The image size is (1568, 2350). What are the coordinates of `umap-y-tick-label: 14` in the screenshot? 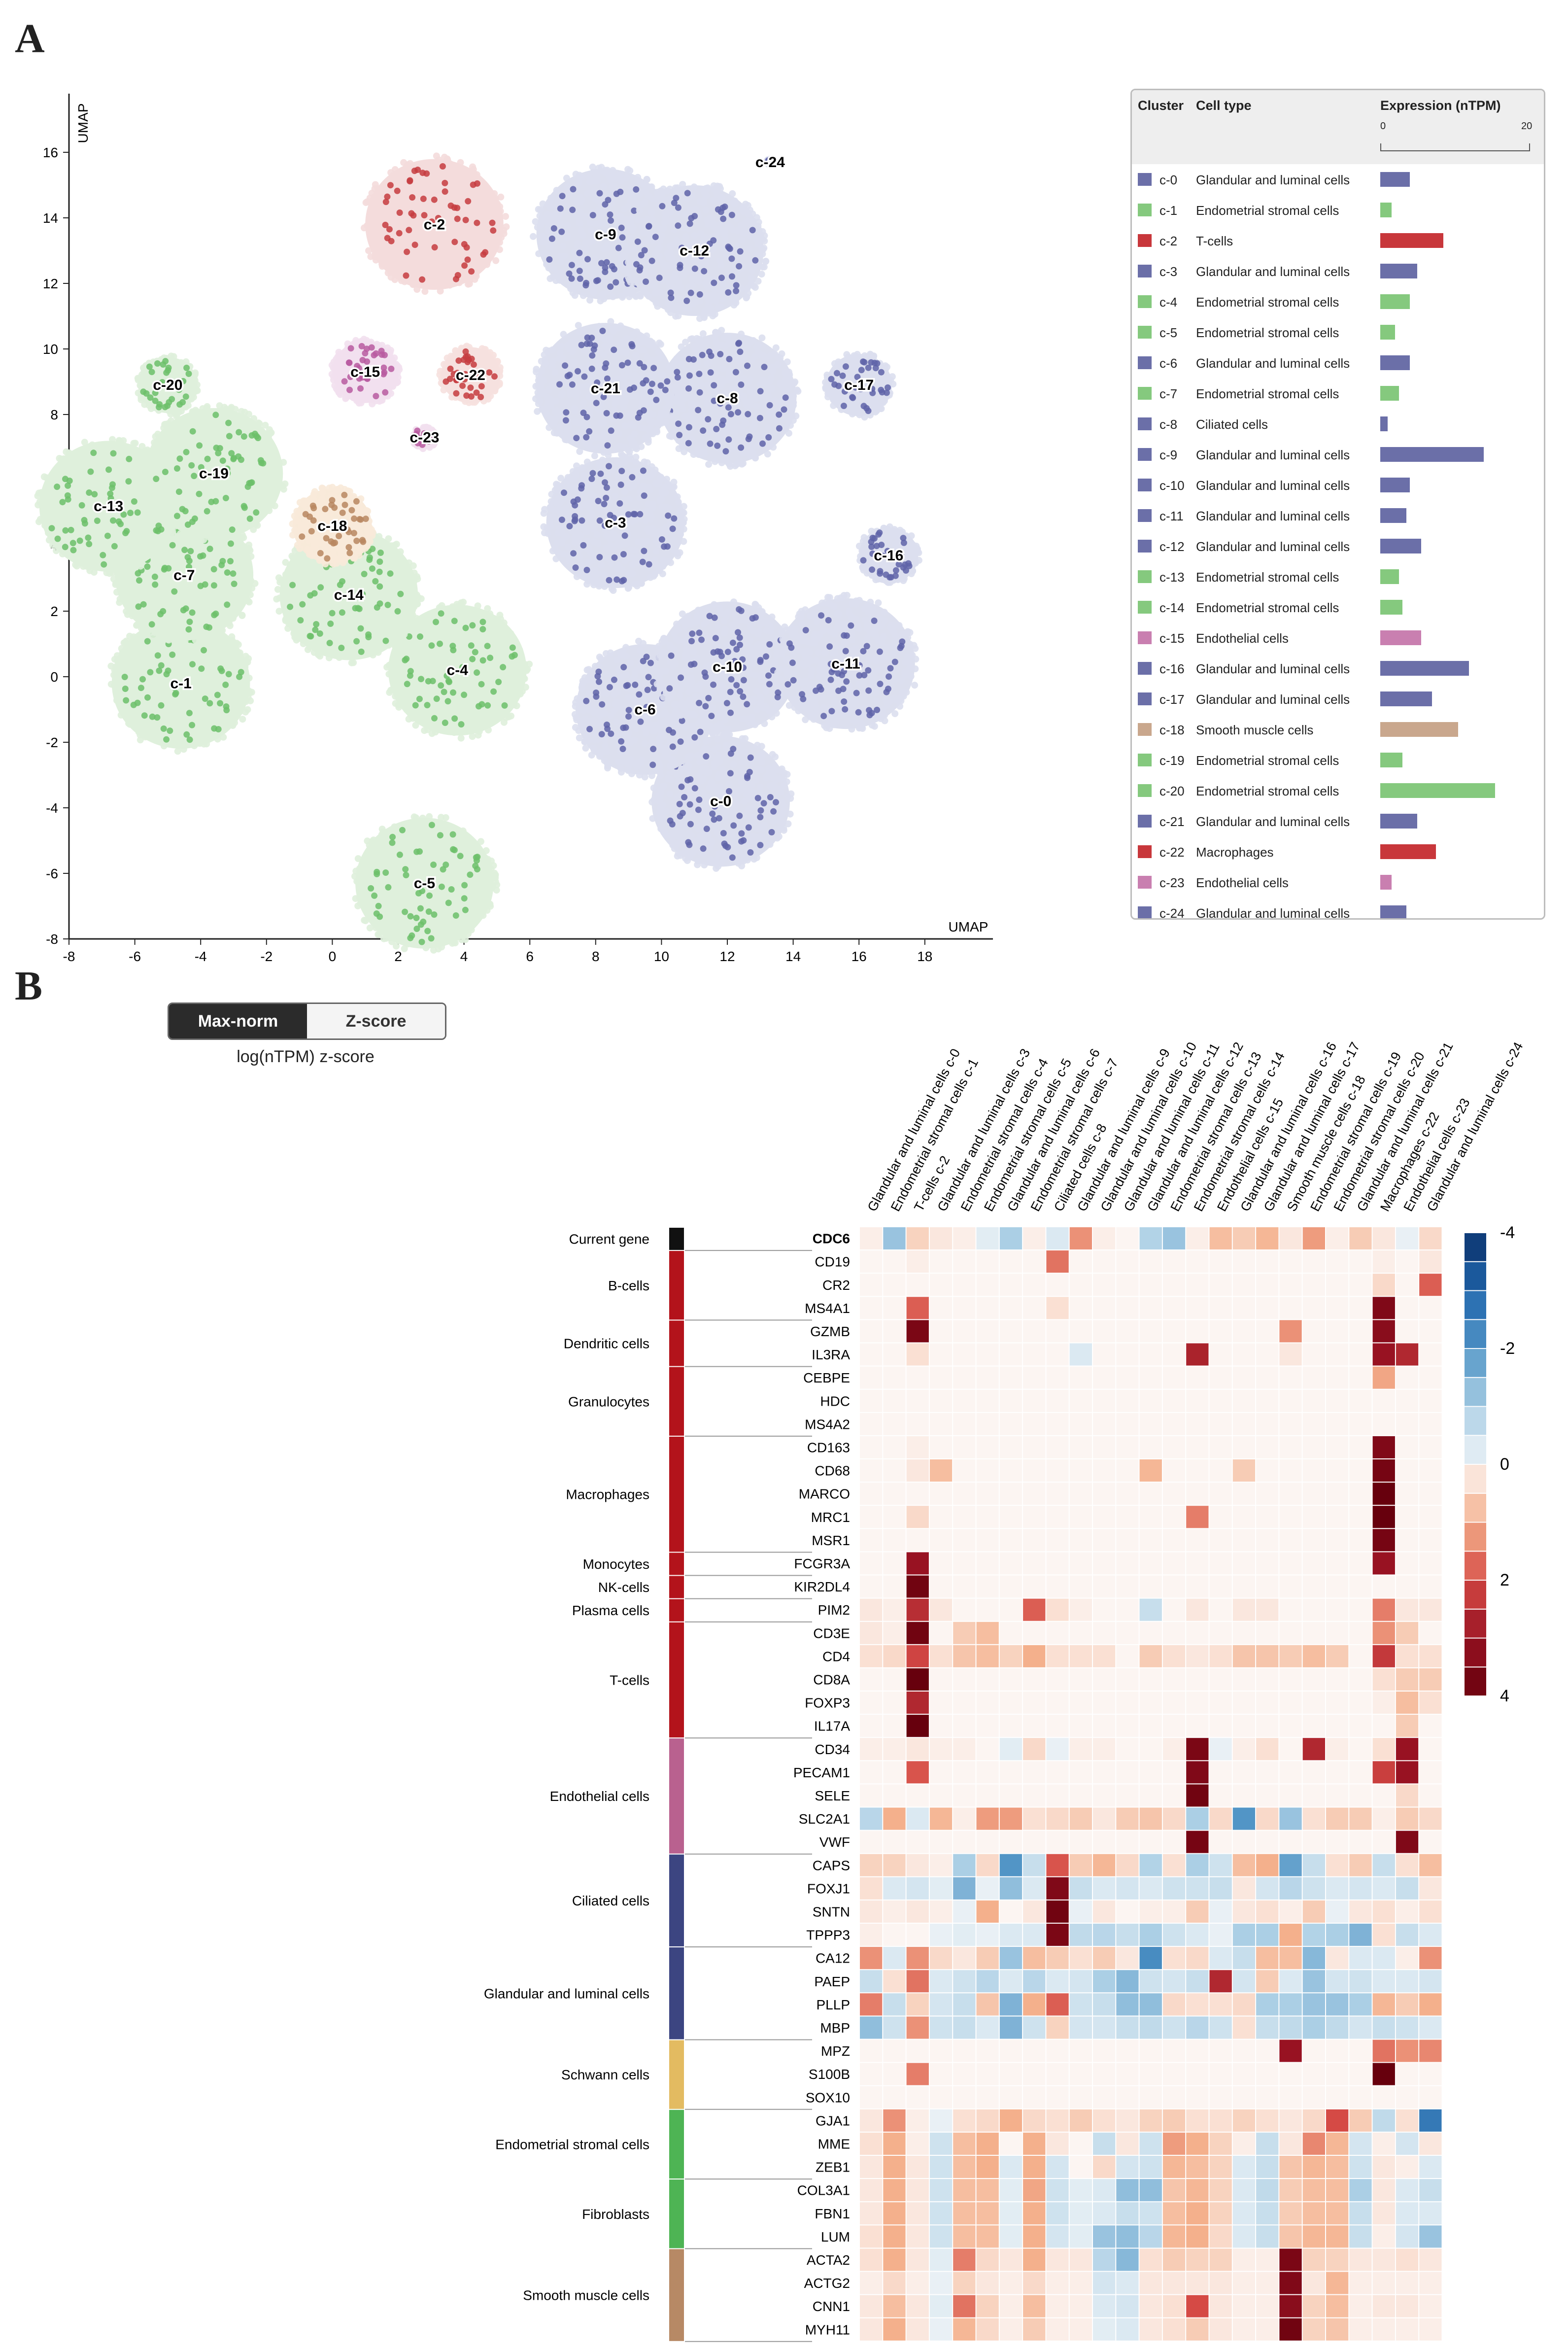 It's located at (50, 218).